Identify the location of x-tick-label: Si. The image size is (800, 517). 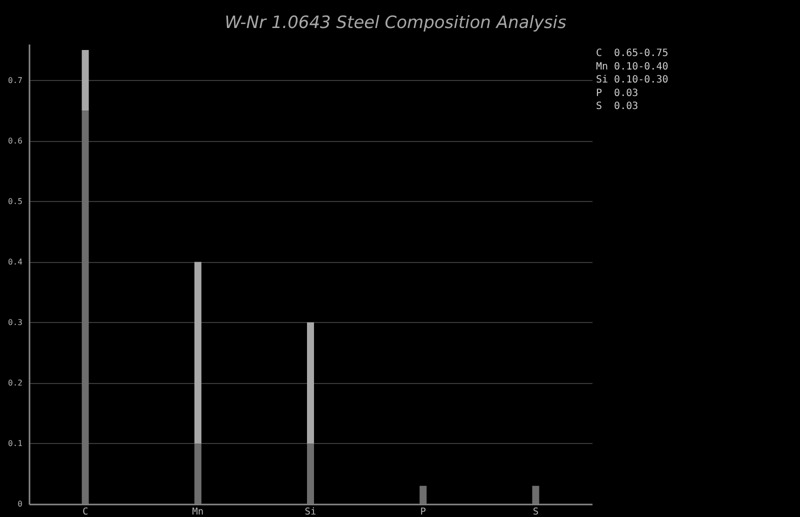
(310, 511).